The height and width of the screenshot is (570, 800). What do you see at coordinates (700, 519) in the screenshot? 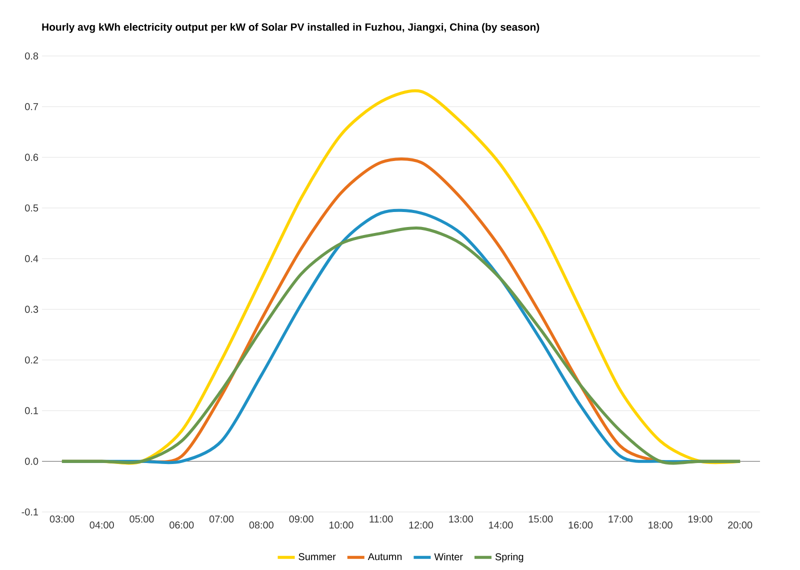
I see `x-tick-label: 19:00` at bounding box center [700, 519].